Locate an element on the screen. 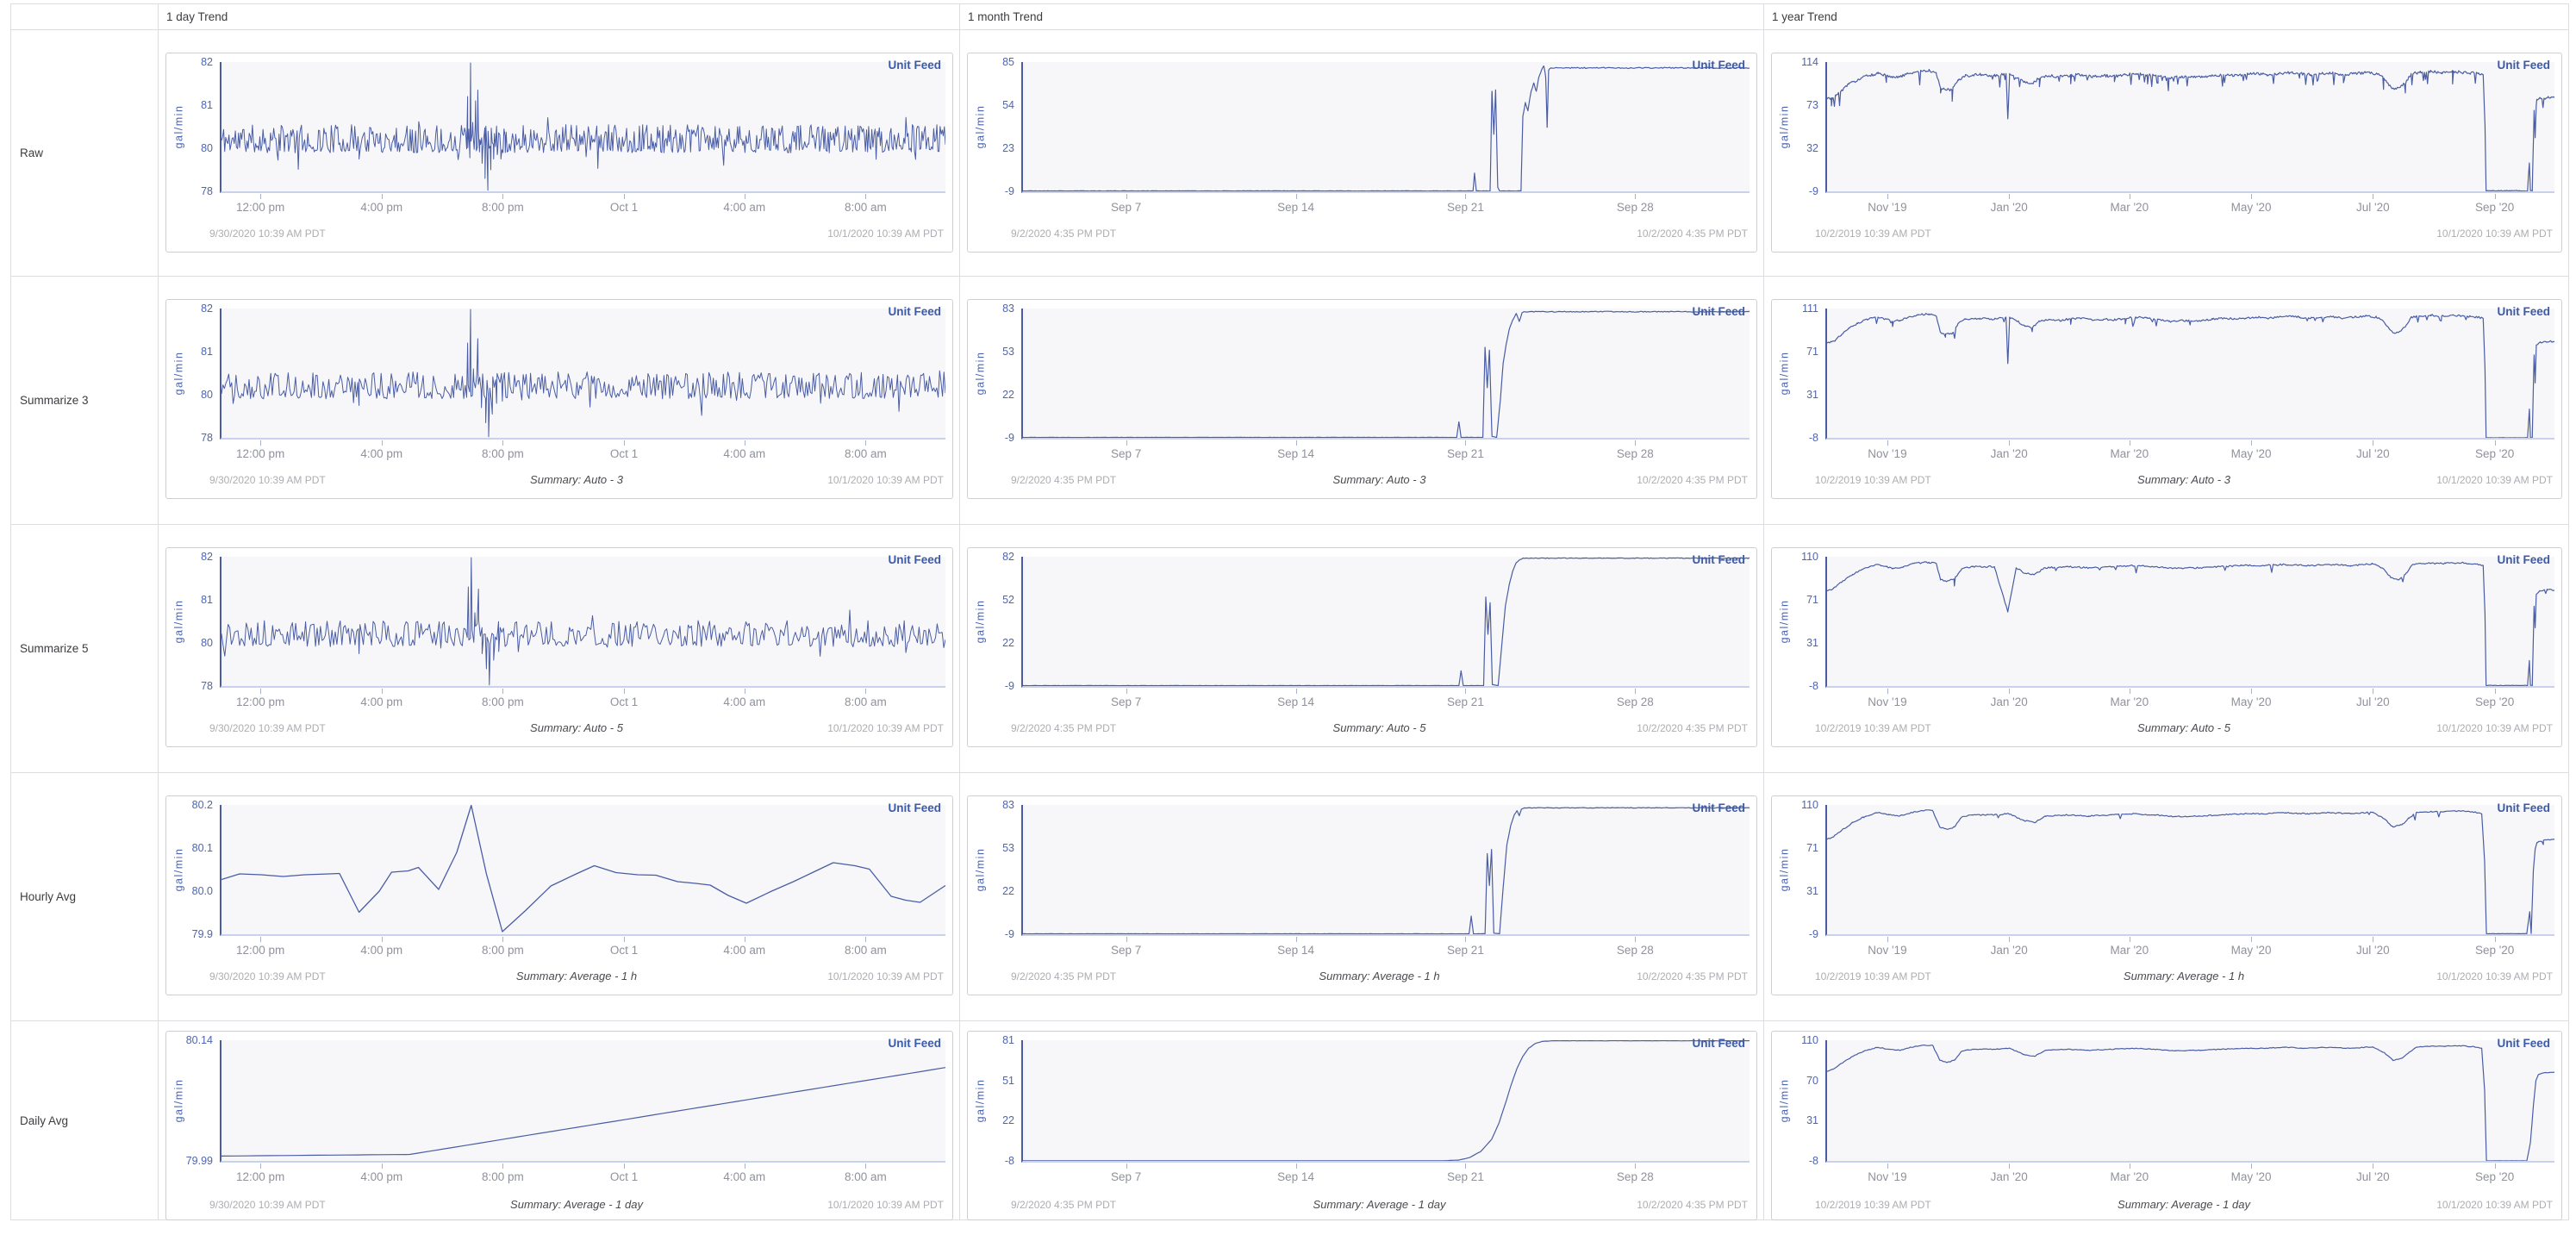 This screenshot has width=2576, height=1235. x-tick-label: Sep 21 is located at coordinates (1465, 1176).